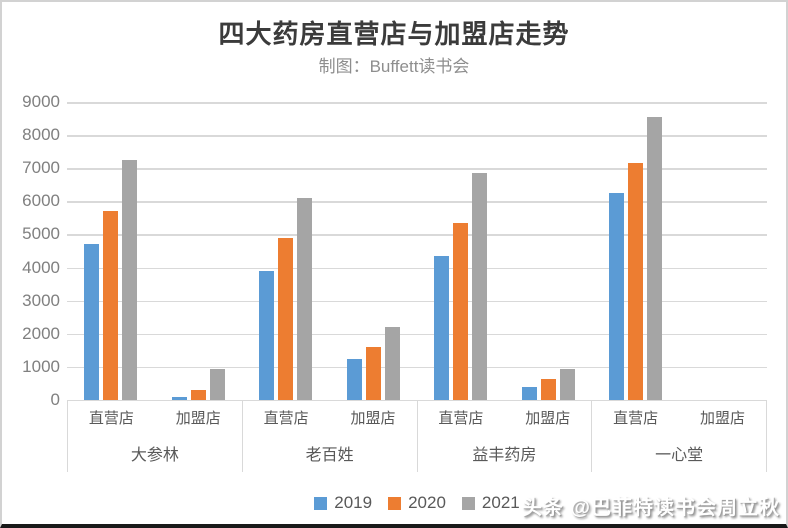 The image size is (788, 528). What do you see at coordinates (330, 436) in the screenshot?
I see `x-axis-group-cell: 直营店 加盟店老百姓` at bounding box center [330, 436].